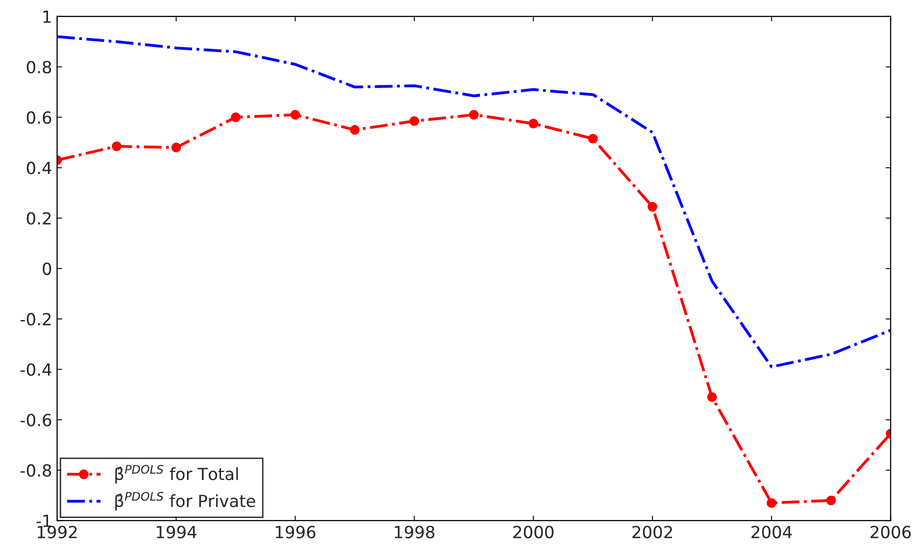 The image size is (921, 548). What do you see at coordinates (36, 420) in the screenshot?
I see `y-tick-label: -0.6` at bounding box center [36, 420].